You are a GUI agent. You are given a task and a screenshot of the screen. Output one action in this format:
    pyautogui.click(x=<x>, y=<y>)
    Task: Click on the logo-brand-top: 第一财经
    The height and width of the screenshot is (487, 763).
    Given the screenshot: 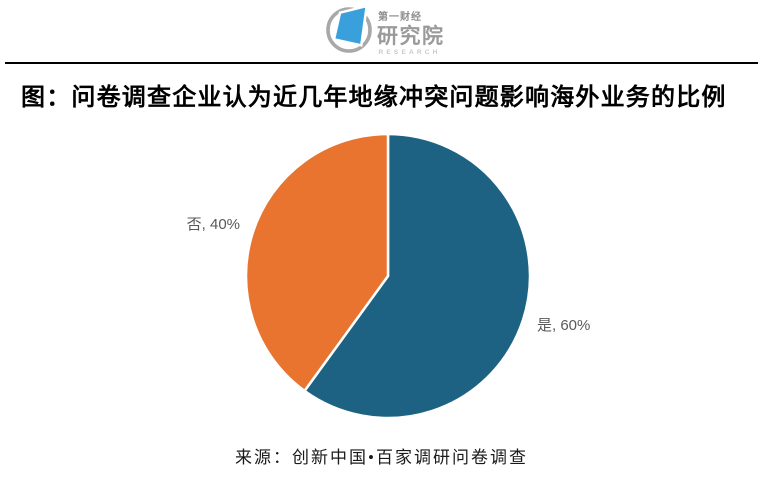 What is the action you would take?
    pyautogui.click(x=400, y=16)
    